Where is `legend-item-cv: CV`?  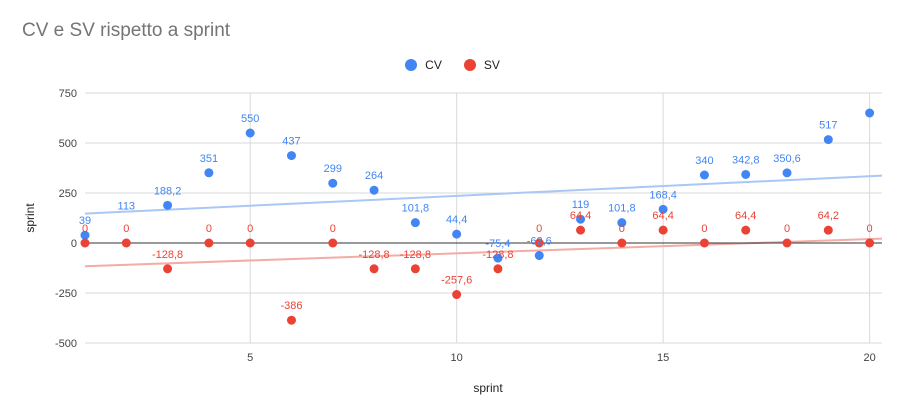
legend-item-cv: CV is located at coordinates (423, 65).